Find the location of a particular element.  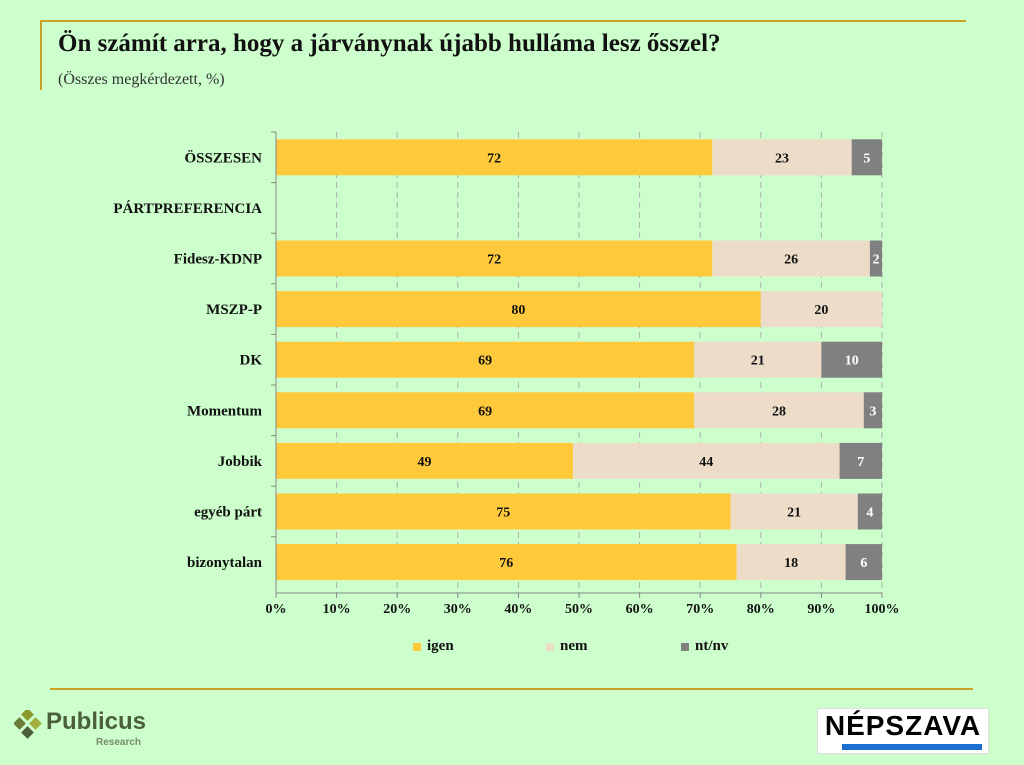

value-label-nem-0: 23 is located at coordinates (782, 158).